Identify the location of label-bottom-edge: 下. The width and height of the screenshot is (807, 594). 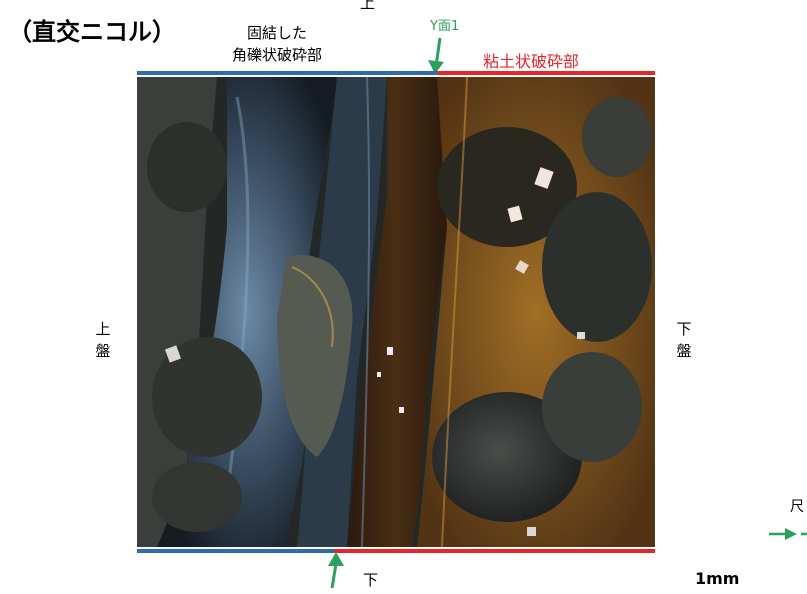
(371, 580).